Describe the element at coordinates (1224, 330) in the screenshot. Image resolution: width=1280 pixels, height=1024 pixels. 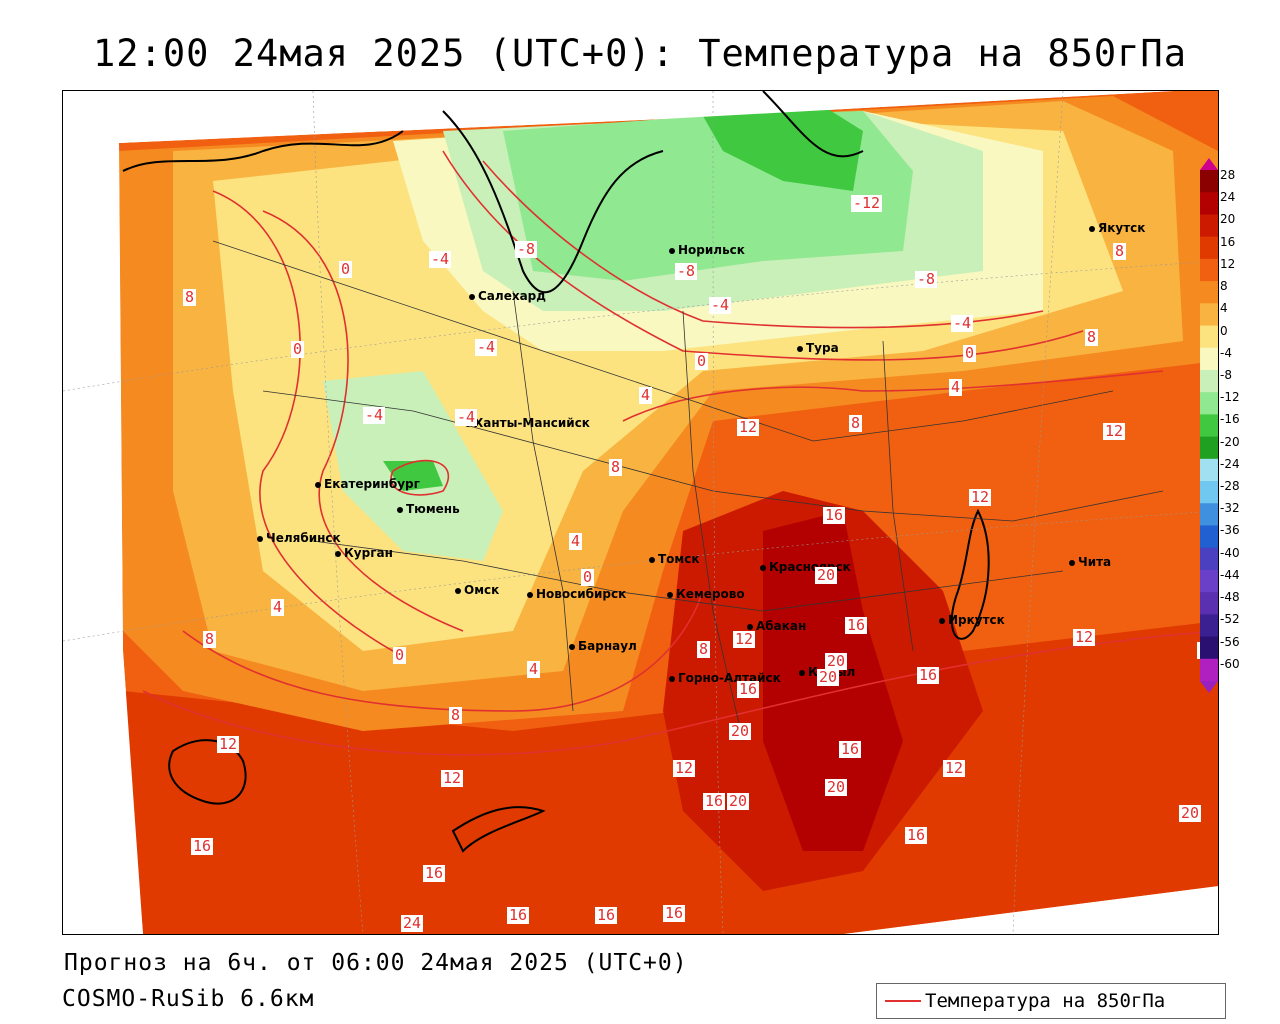
I see `scale-tick-label: 0` at that location.